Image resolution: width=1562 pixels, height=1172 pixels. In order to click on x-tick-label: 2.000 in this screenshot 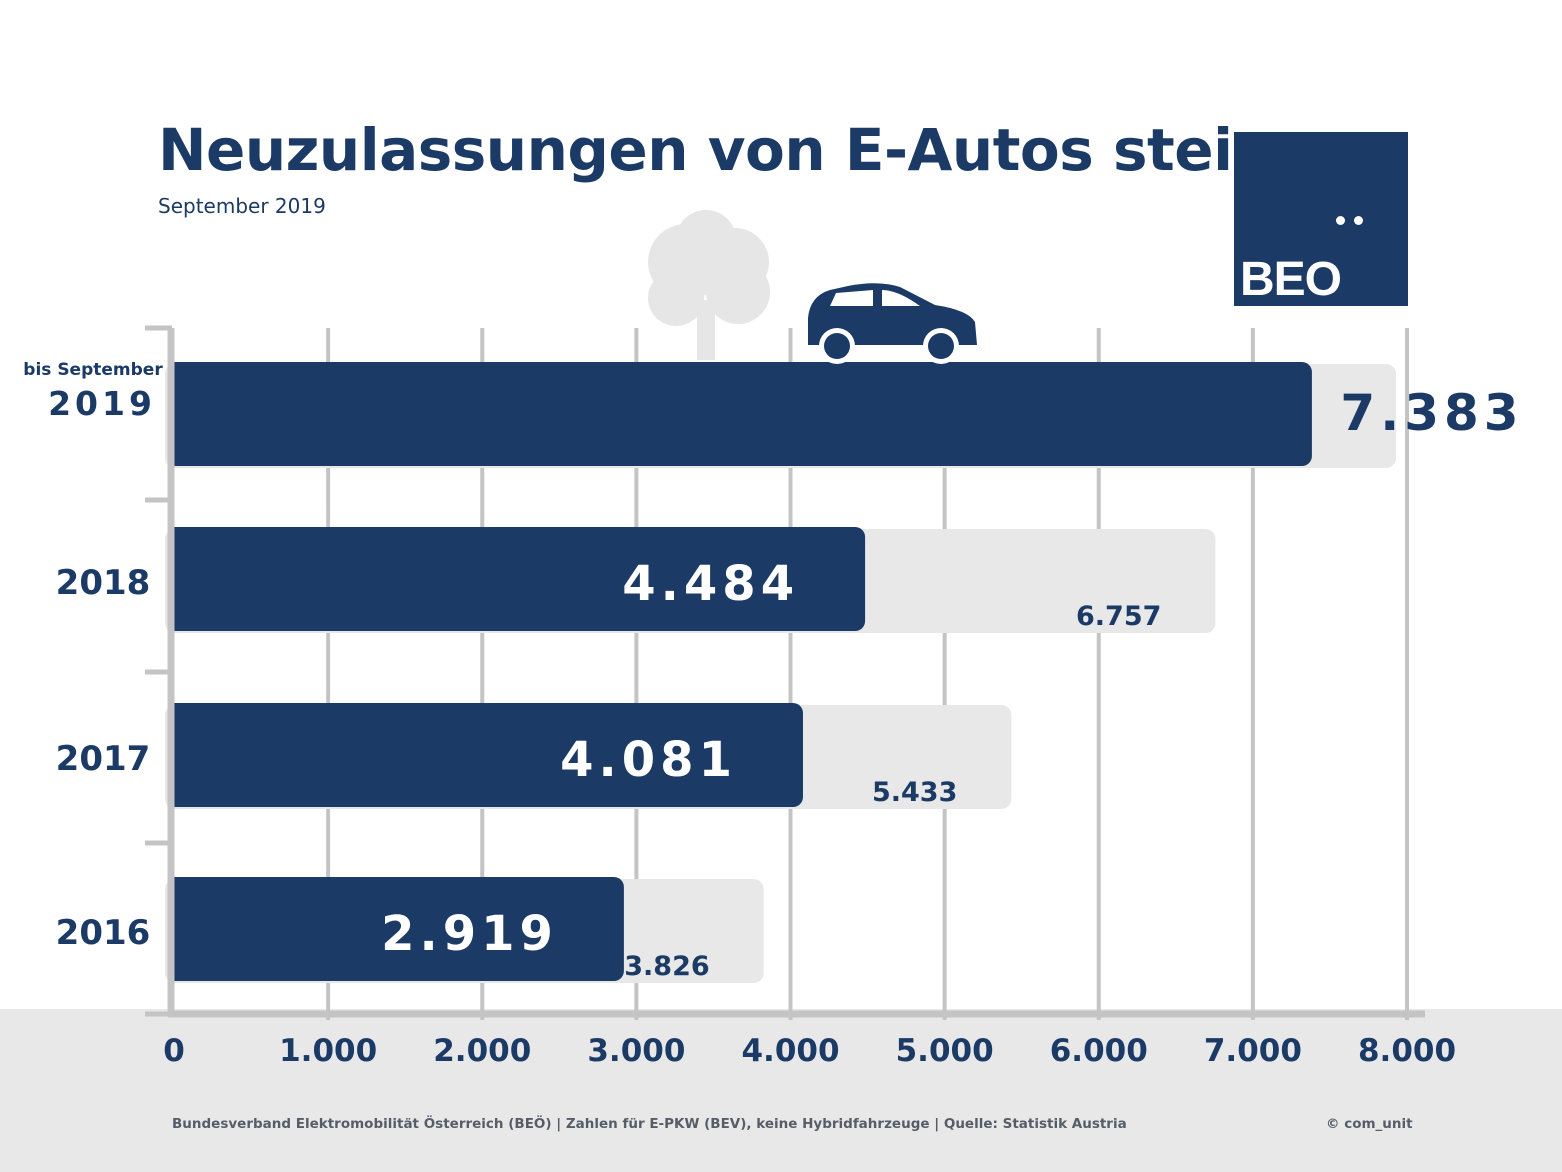, I will do `click(482, 1051)`.